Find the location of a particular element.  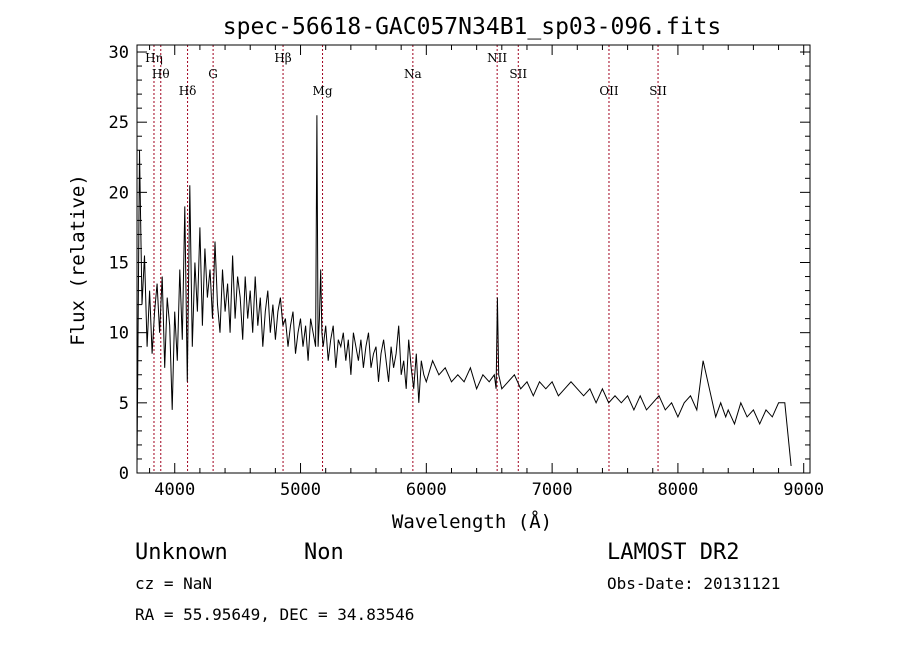

observation-date: Obs-Date: 20131121 is located at coordinates (693, 583).